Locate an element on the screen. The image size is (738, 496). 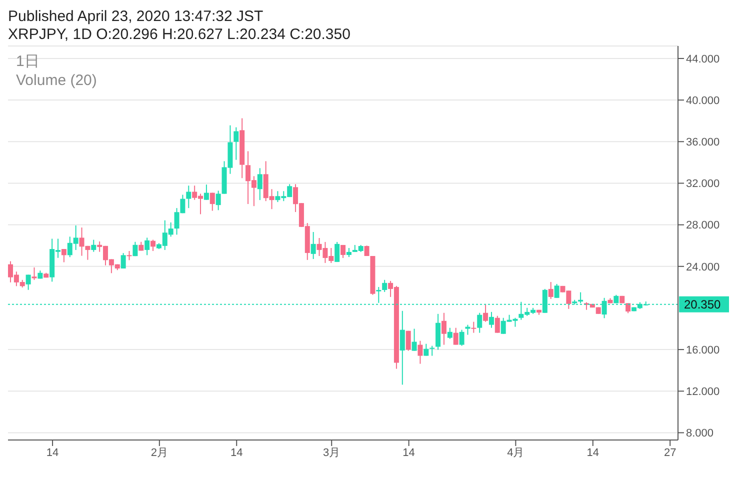
x-tick-label: 4月 is located at coordinates (515, 452).